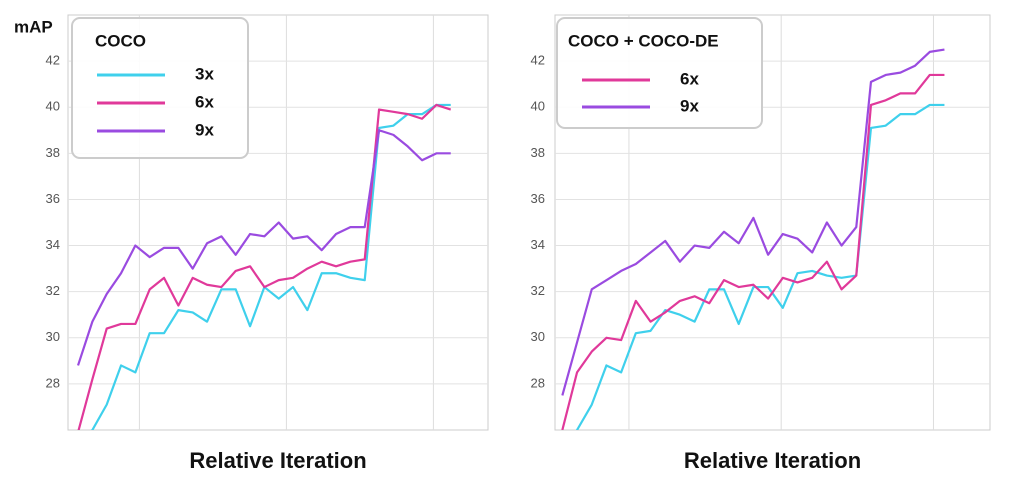 The height and width of the screenshot is (486, 1011). I want to click on y-axis-label: mAP, so click(33, 26).